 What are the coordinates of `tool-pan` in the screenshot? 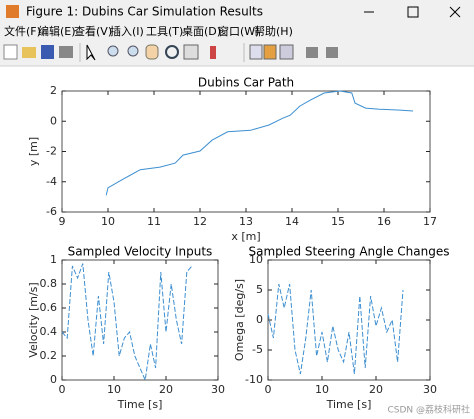 It's located at (152, 52).